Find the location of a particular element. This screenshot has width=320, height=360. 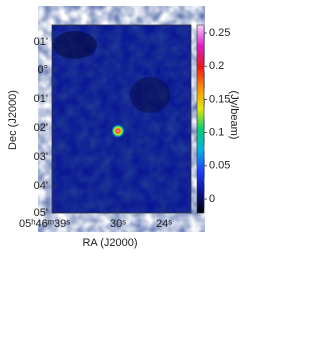

x-tick-label: 05ʰ46ᵐ39ˢ is located at coordinates (44, 224).